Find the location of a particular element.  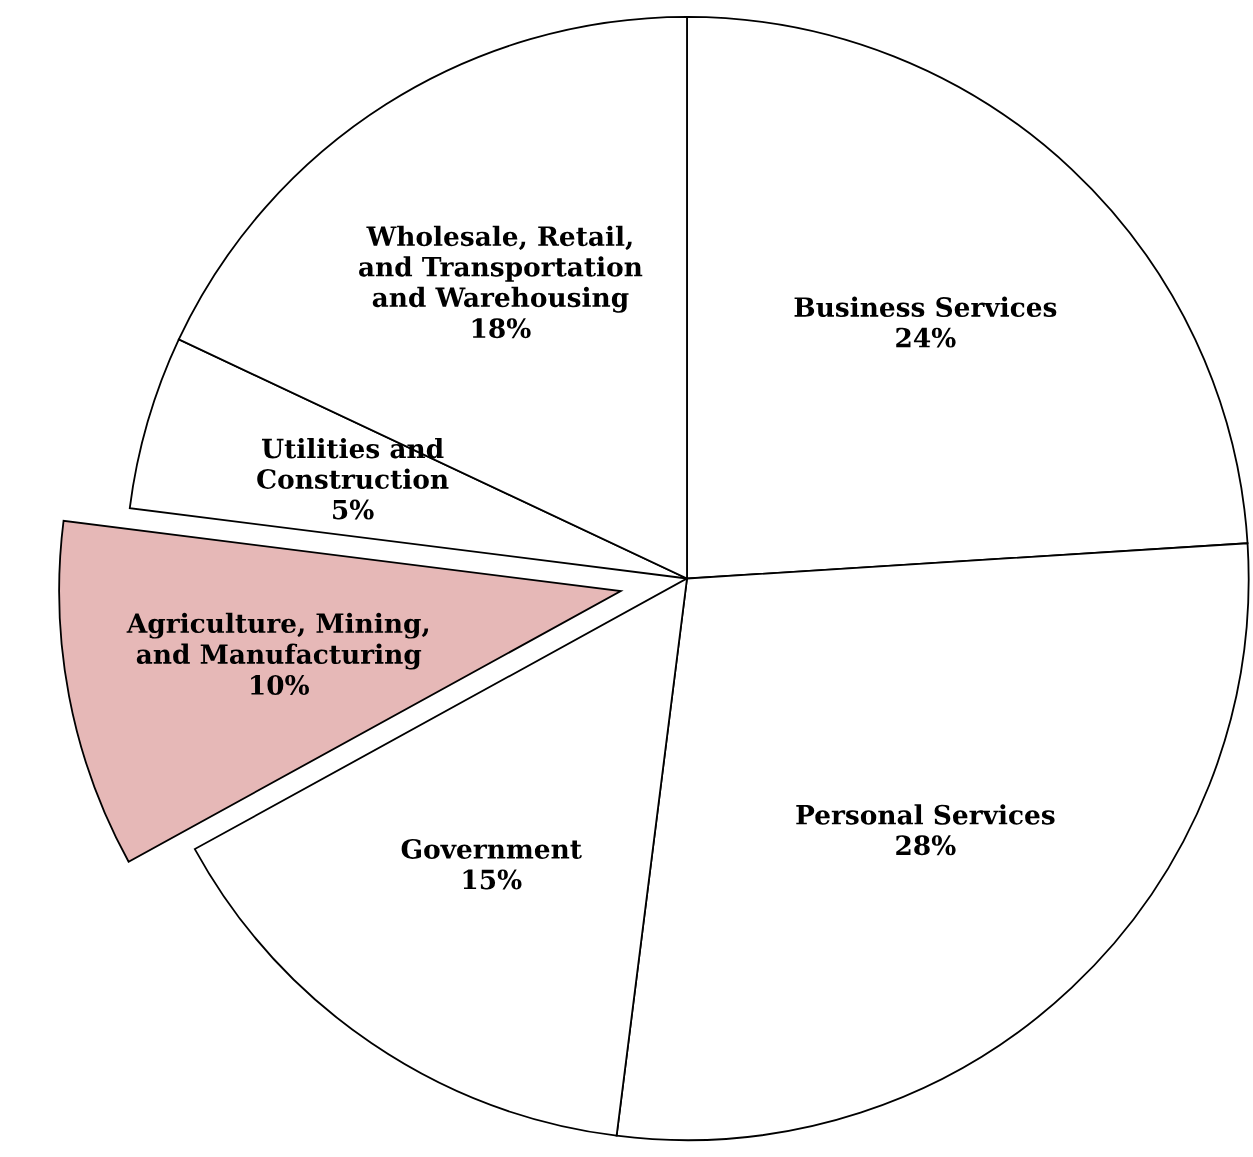

data-label: 24% is located at coordinates (926, 337).